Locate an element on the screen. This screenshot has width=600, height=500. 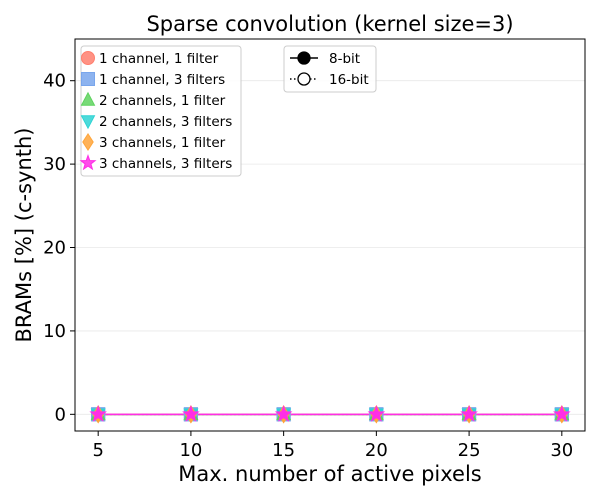
x-tick-label: 20 is located at coordinates (376, 450).